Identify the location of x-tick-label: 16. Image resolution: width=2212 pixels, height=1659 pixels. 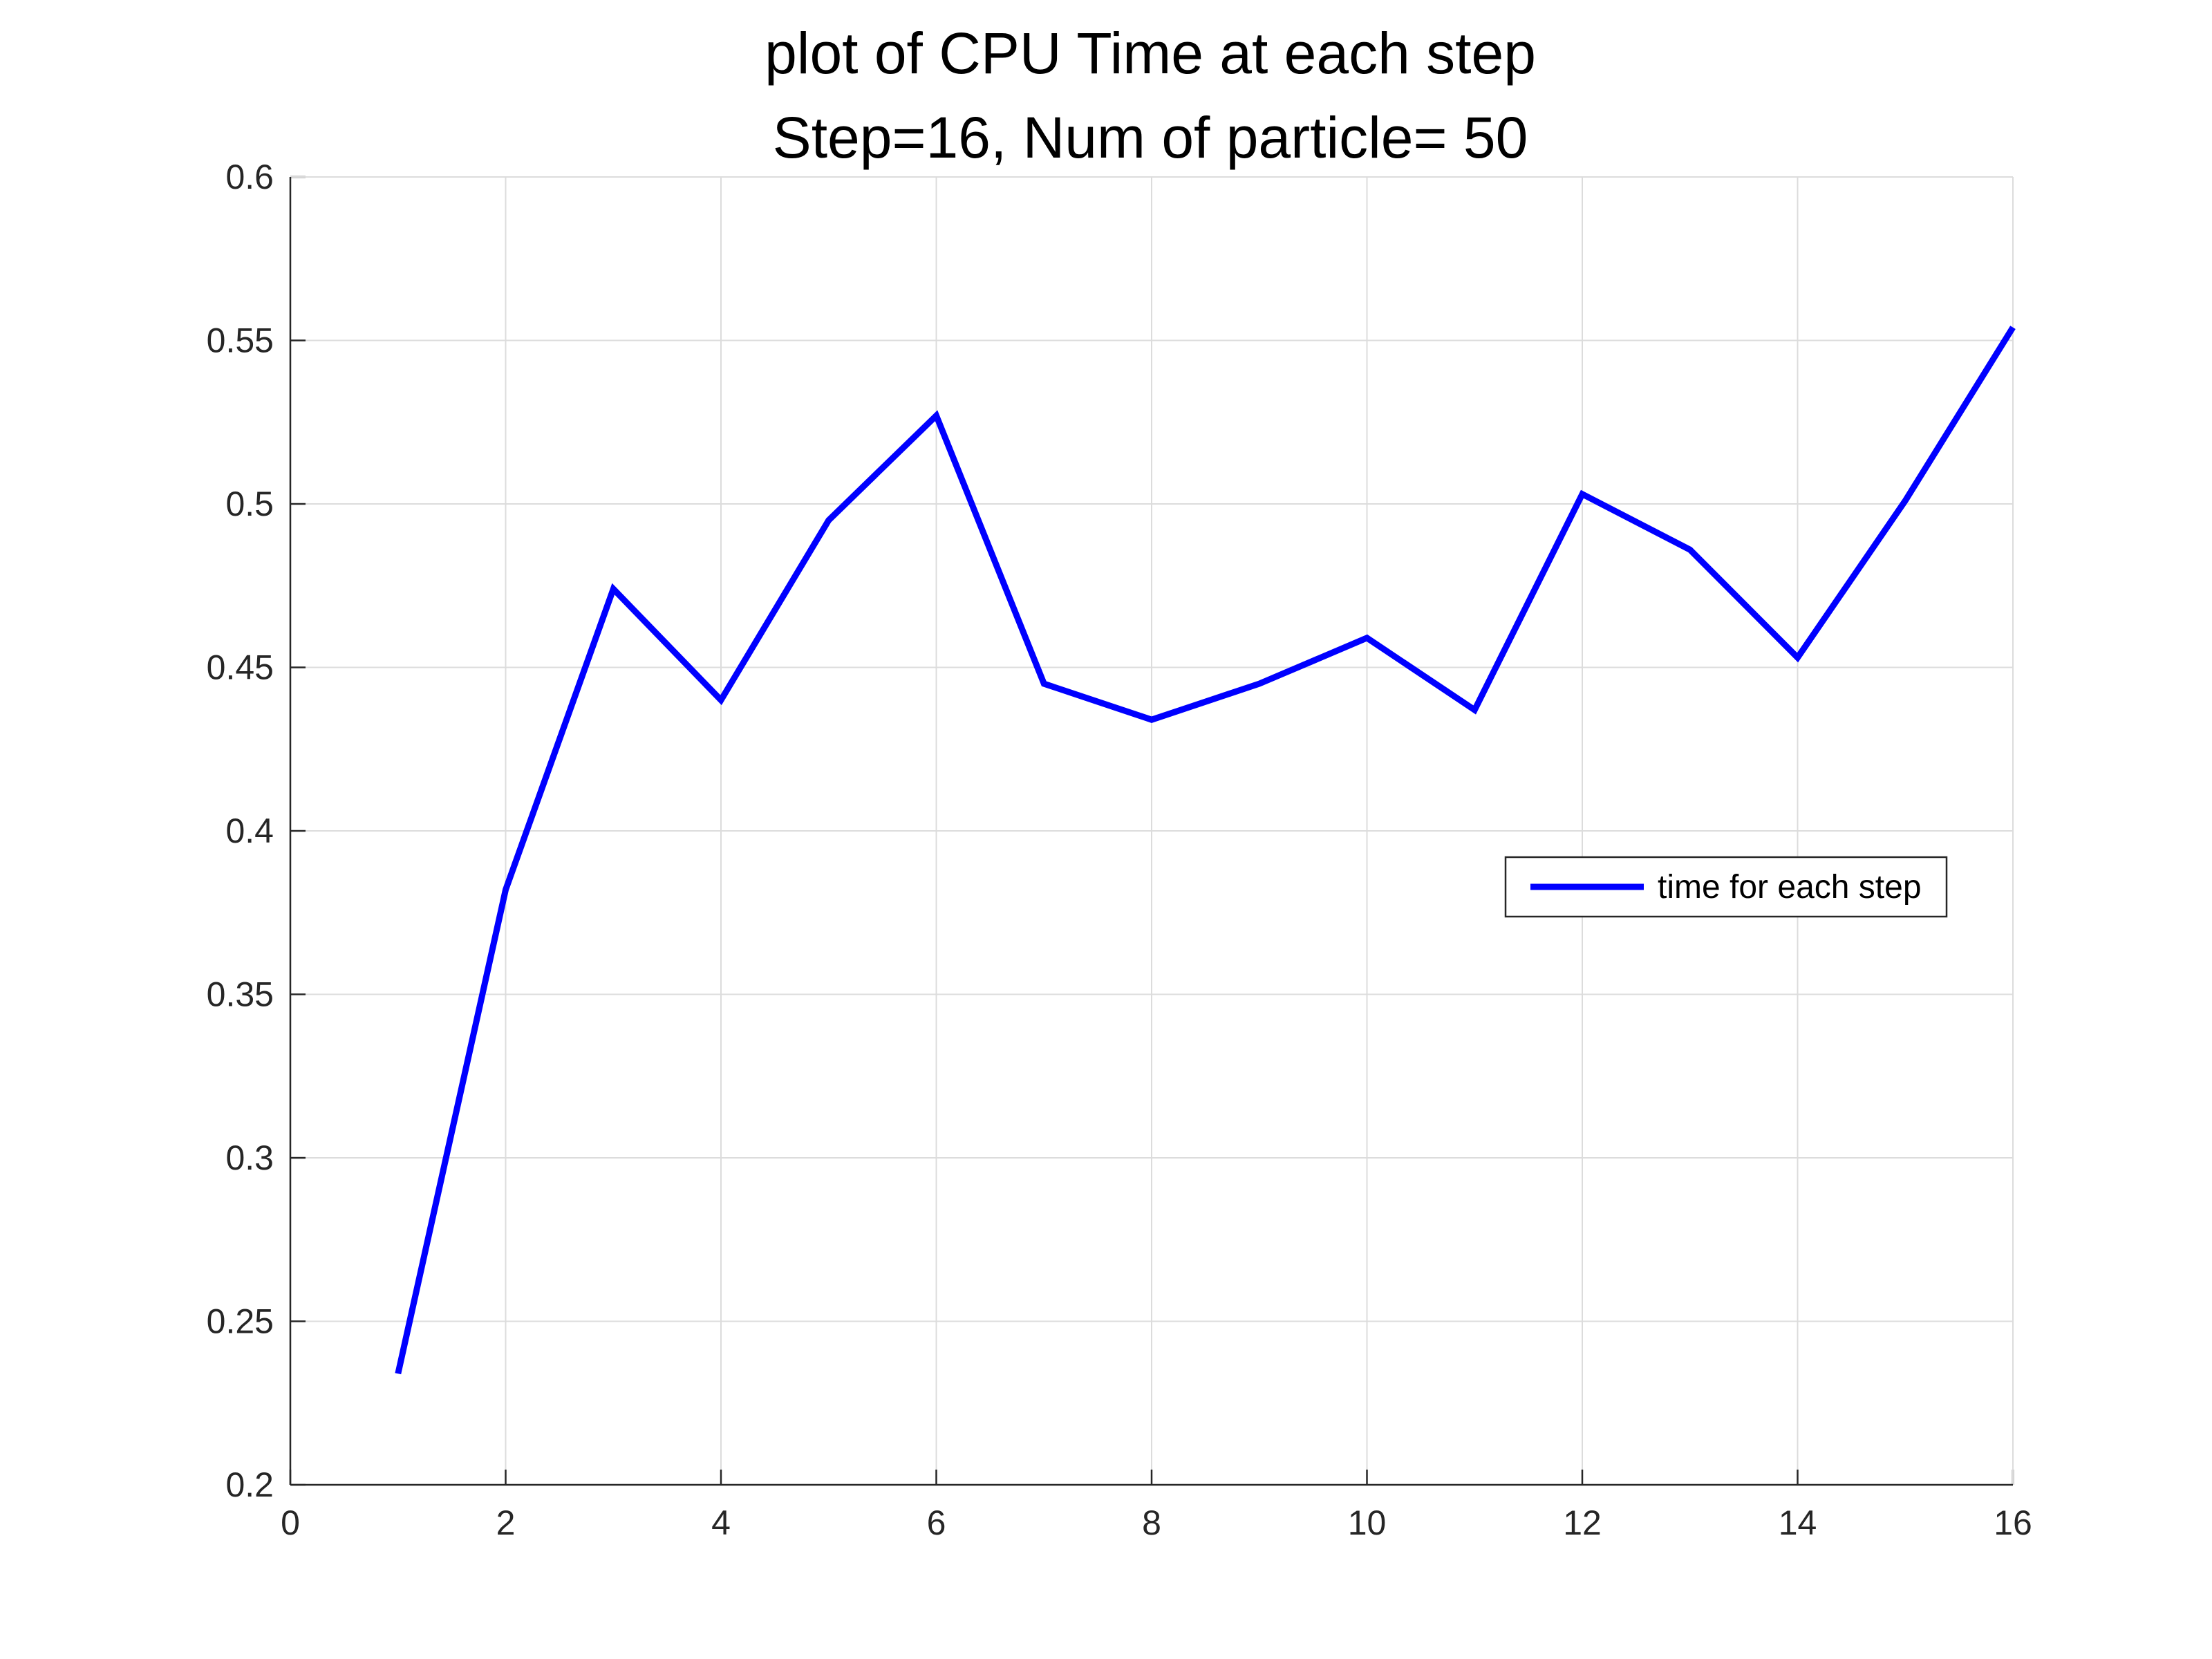
(2013, 1522).